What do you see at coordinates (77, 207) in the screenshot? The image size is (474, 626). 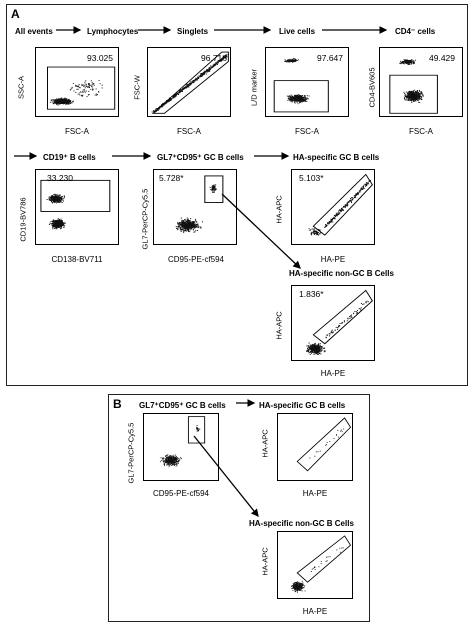 I see `plot-cd19-b-cells` at bounding box center [77, 207].